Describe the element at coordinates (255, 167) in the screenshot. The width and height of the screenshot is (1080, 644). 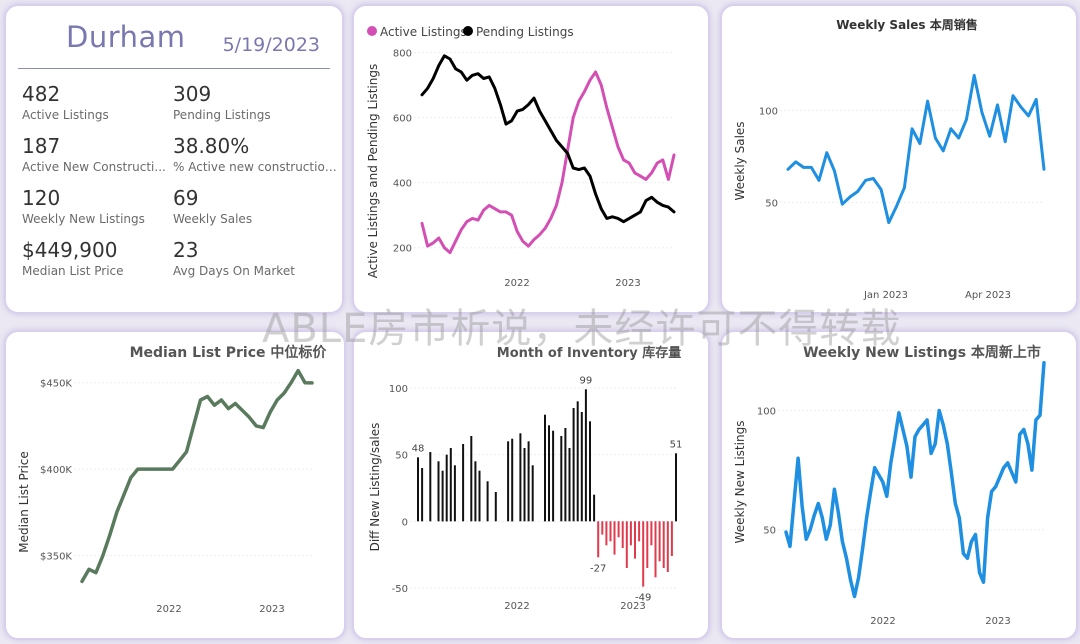
I see `kpi-label: % Active new constructions` at that location.